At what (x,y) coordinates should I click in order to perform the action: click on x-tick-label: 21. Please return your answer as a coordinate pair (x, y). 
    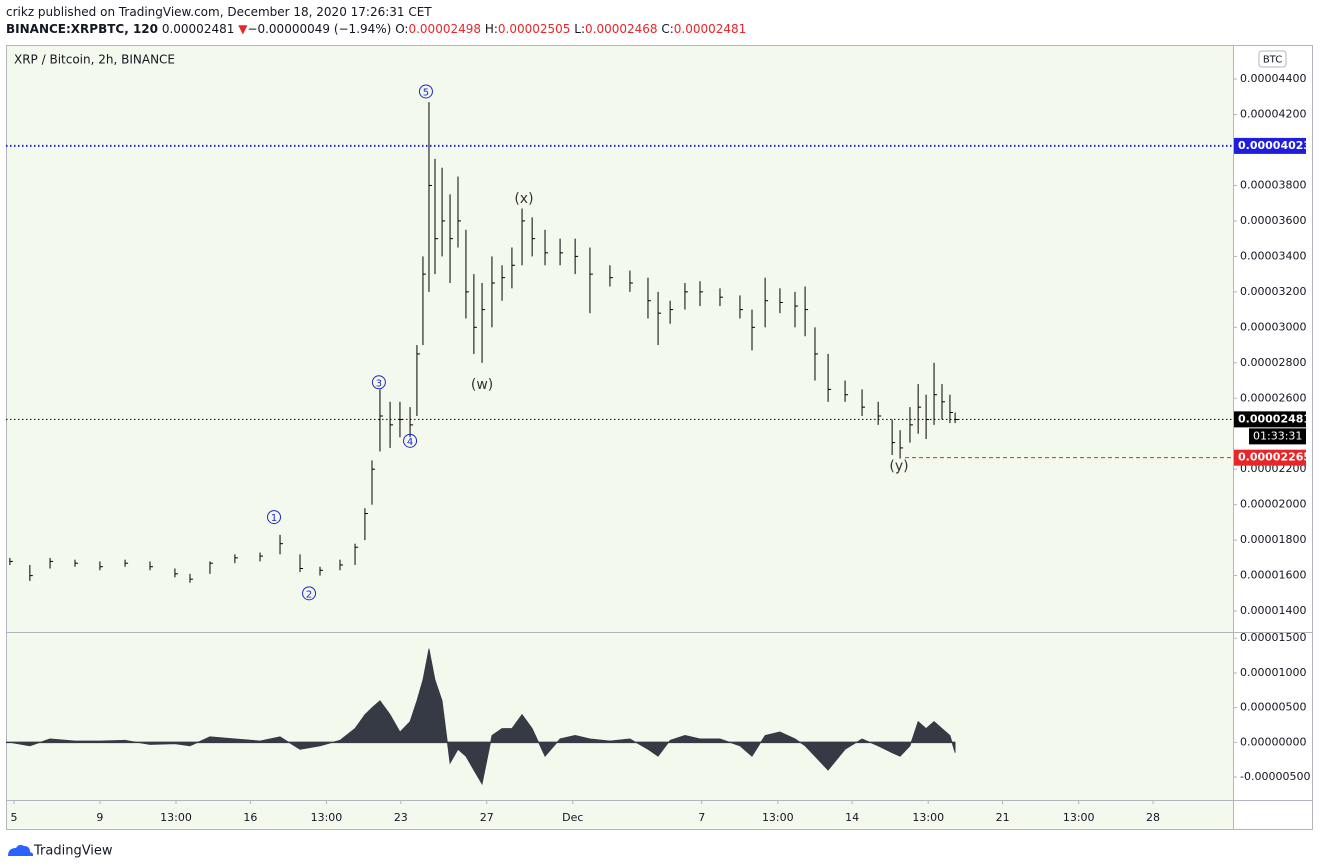
    Looking at the image, I should click on (1003, 817).